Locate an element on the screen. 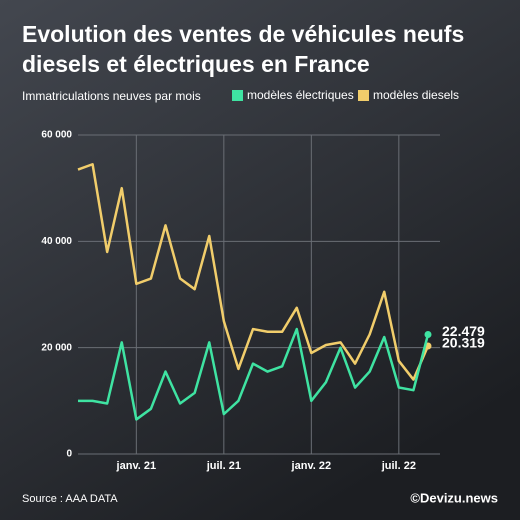 The height and width of the screenshot is (520, 520). end-dot is located at coordinates (428, 334).